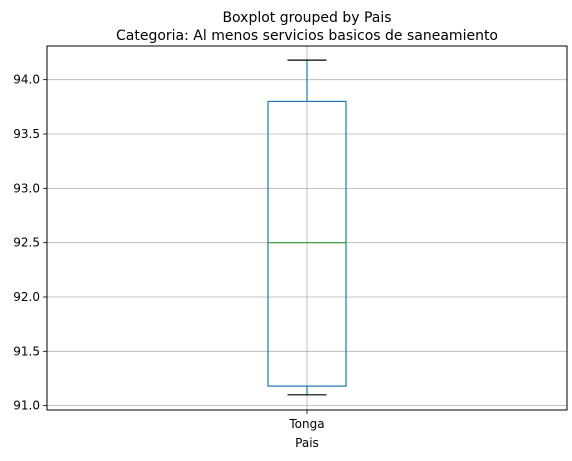 Image resolution: width=572 pixels, height=461 pixels. I want to click on y-tick-label: 93.0, so click(26, 188).